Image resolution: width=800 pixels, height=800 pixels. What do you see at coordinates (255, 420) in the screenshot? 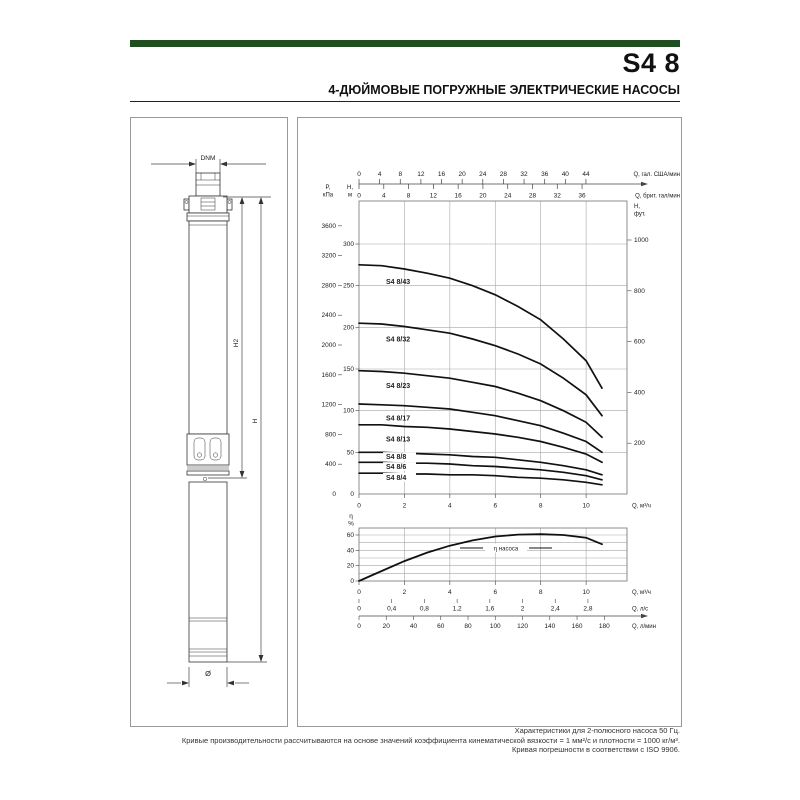
I see `h-label: H` at bounding box center [255, 420].